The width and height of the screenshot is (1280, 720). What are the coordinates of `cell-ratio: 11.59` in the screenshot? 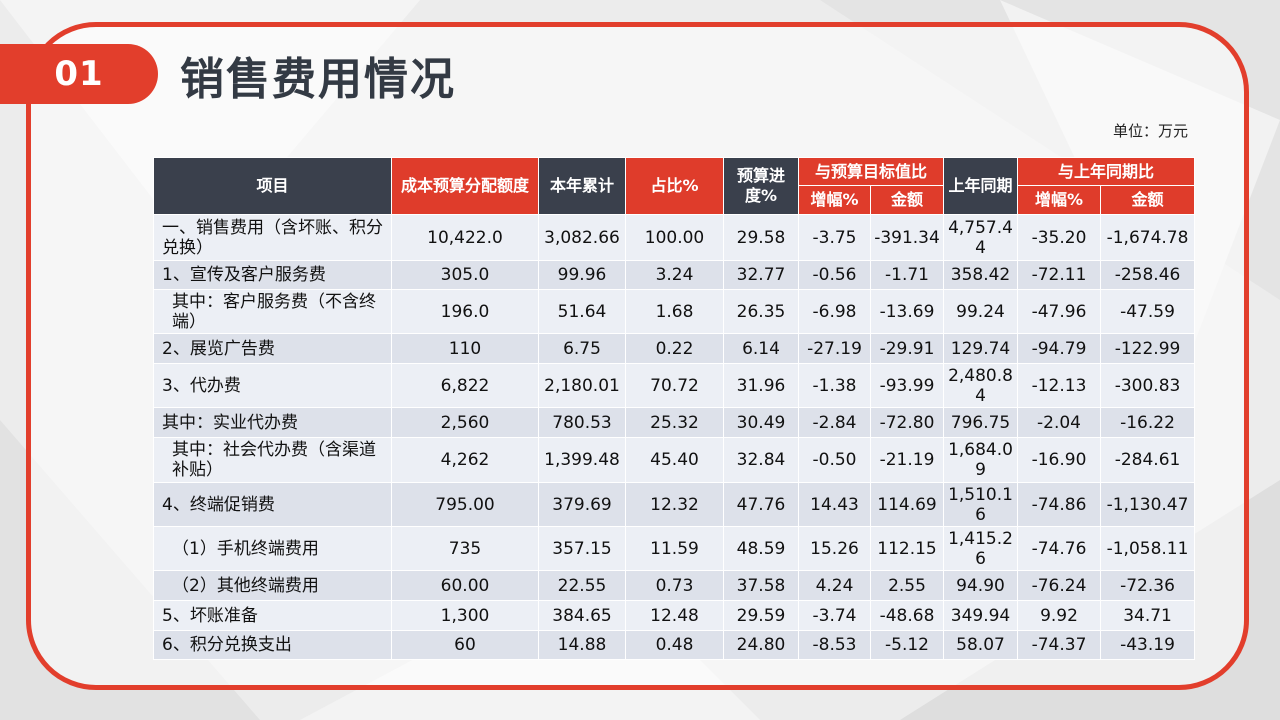 It's located at (674, 548).